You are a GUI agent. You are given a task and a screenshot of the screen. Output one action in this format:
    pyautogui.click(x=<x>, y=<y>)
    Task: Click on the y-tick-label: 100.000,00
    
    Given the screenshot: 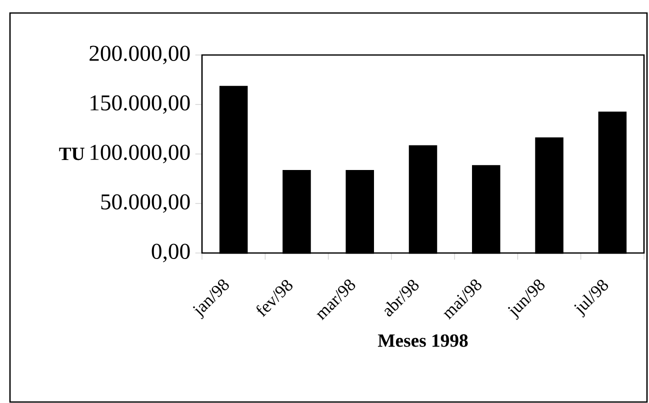 What is the action you would take?
    pyautogui.click(x=140, y=154)
    